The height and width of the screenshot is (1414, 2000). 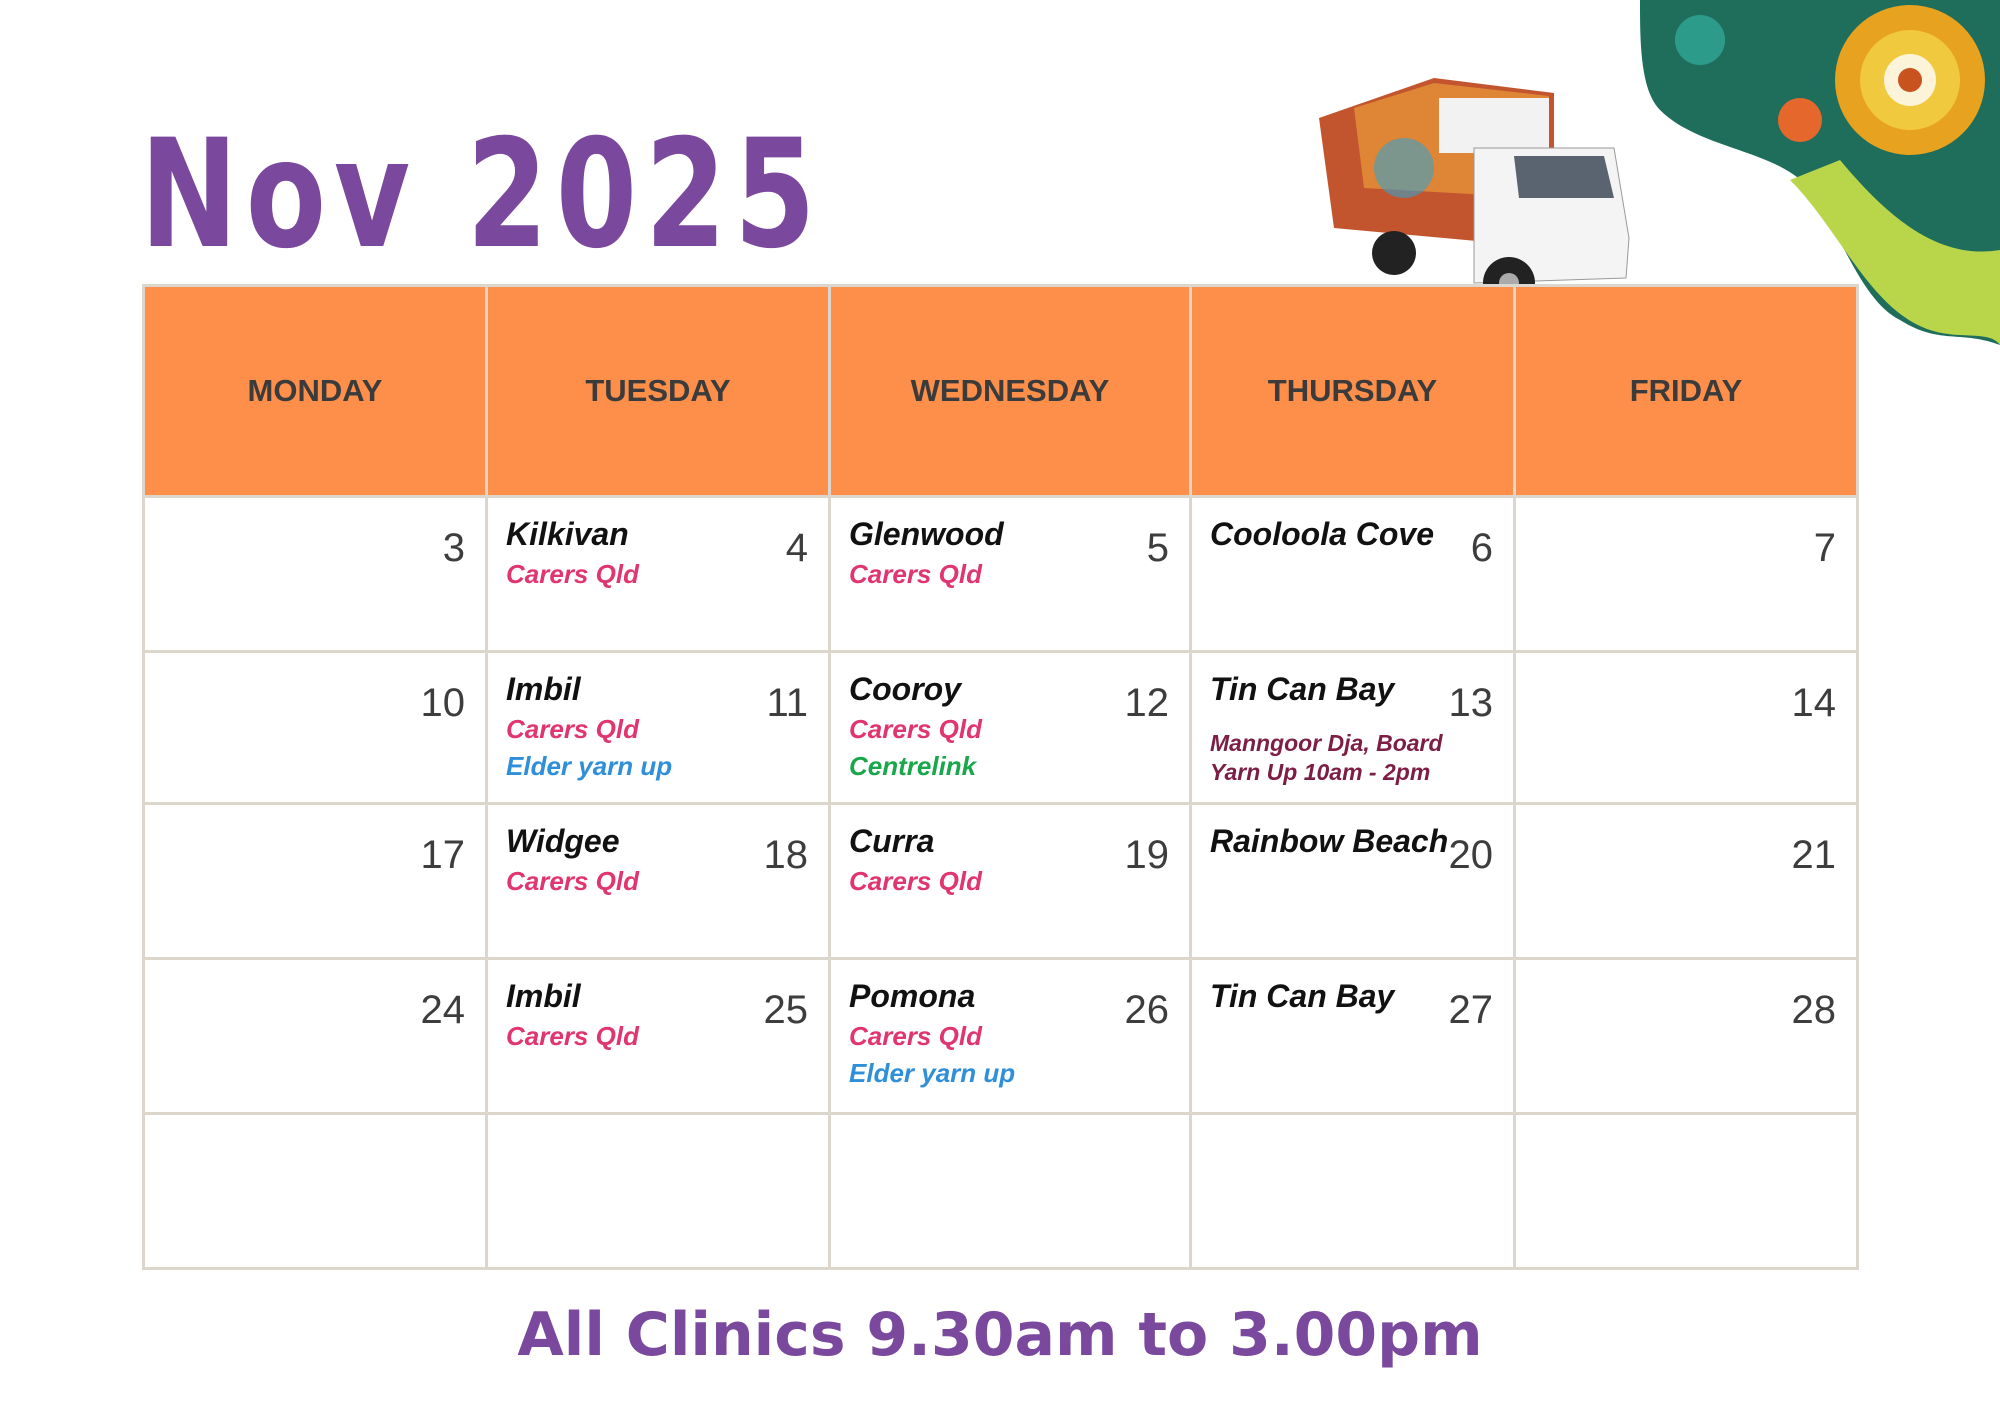 What do you see at coordinates (315, 881) in the screenshot?
I see `day-cell: 17` at bounding box center [315, 881].